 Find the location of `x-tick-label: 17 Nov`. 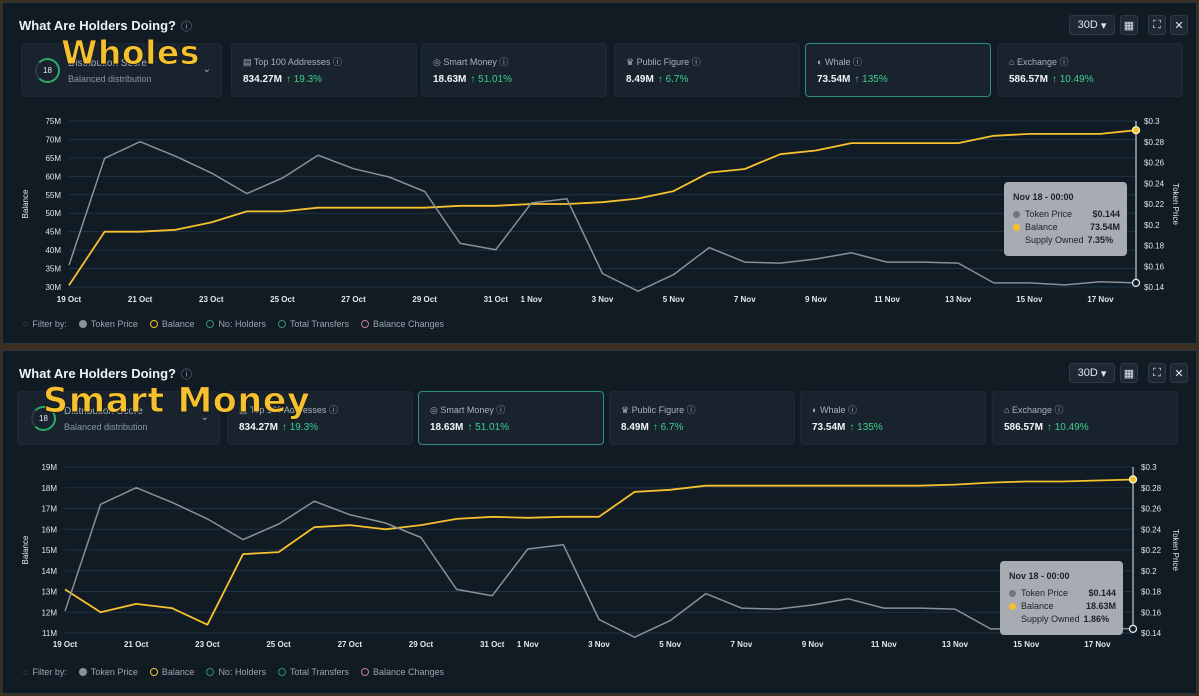

x-tick-label: 17 Nov is located at coordinates (1100, 299).